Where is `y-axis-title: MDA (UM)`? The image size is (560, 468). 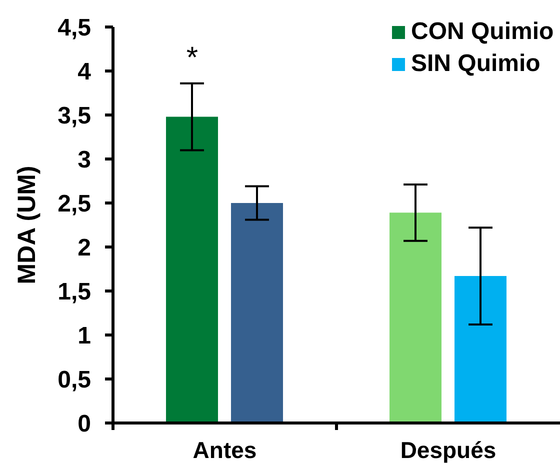 y-axis-title: MDA (UM) is located at coordinates (27, 225).